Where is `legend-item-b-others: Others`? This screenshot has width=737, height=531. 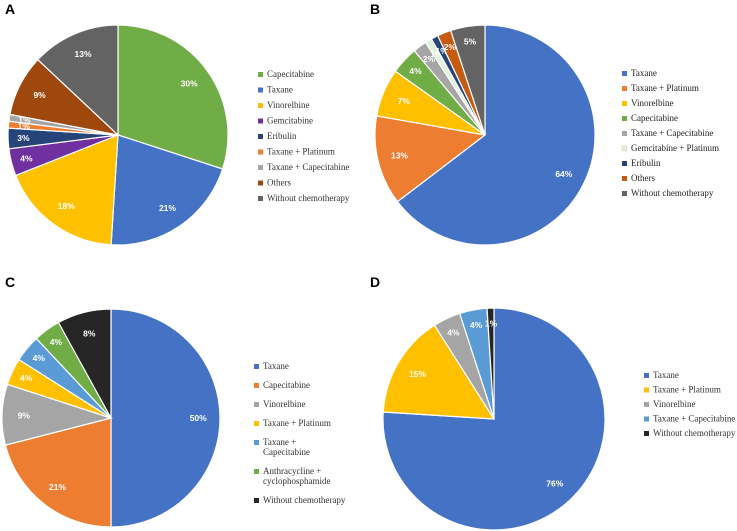 legend-item-b-others: Others is located at coordinates (638, 178).